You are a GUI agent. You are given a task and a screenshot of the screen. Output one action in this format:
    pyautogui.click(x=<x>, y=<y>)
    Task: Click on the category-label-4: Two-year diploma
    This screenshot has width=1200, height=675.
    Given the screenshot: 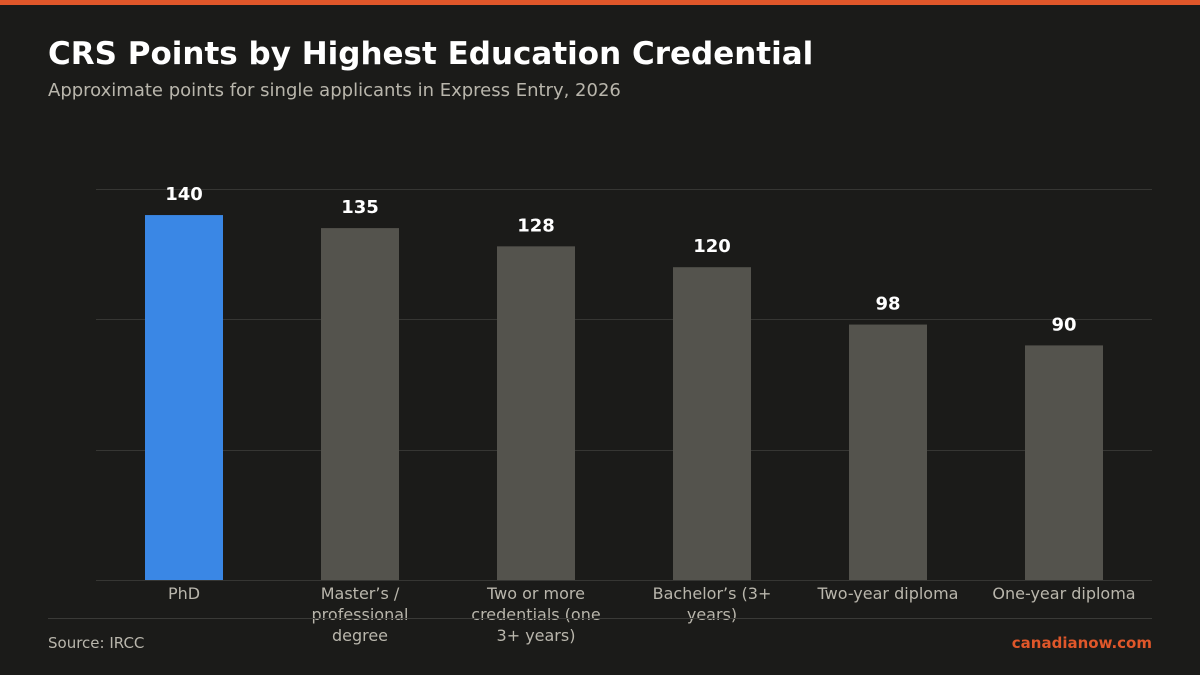 What is the action you would take?
    pyautogui.click(x=888, y=593)
    